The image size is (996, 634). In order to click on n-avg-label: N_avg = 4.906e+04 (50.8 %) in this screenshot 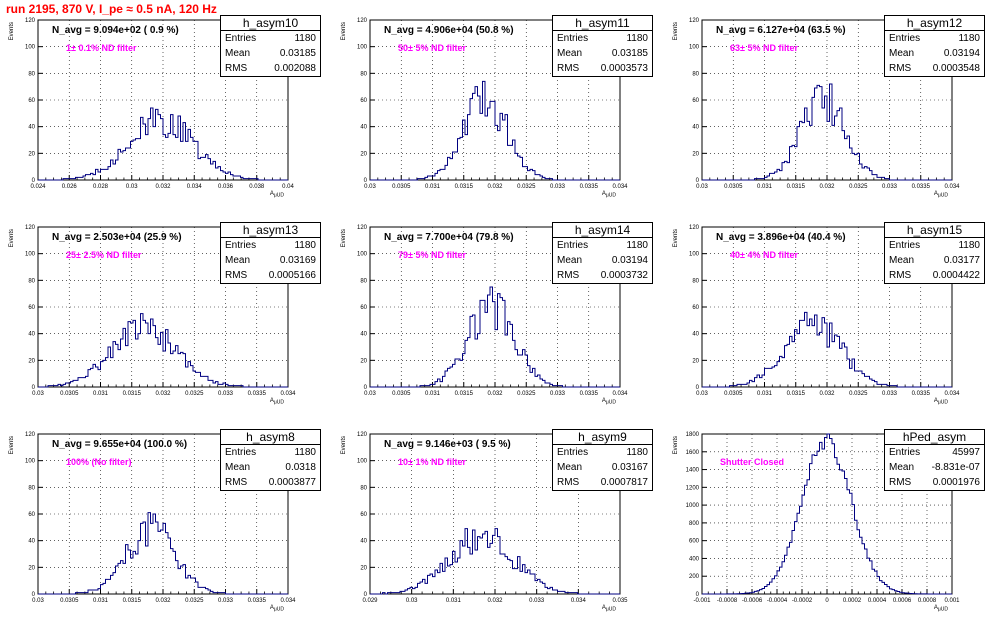, I will do `click(449, 30)`.